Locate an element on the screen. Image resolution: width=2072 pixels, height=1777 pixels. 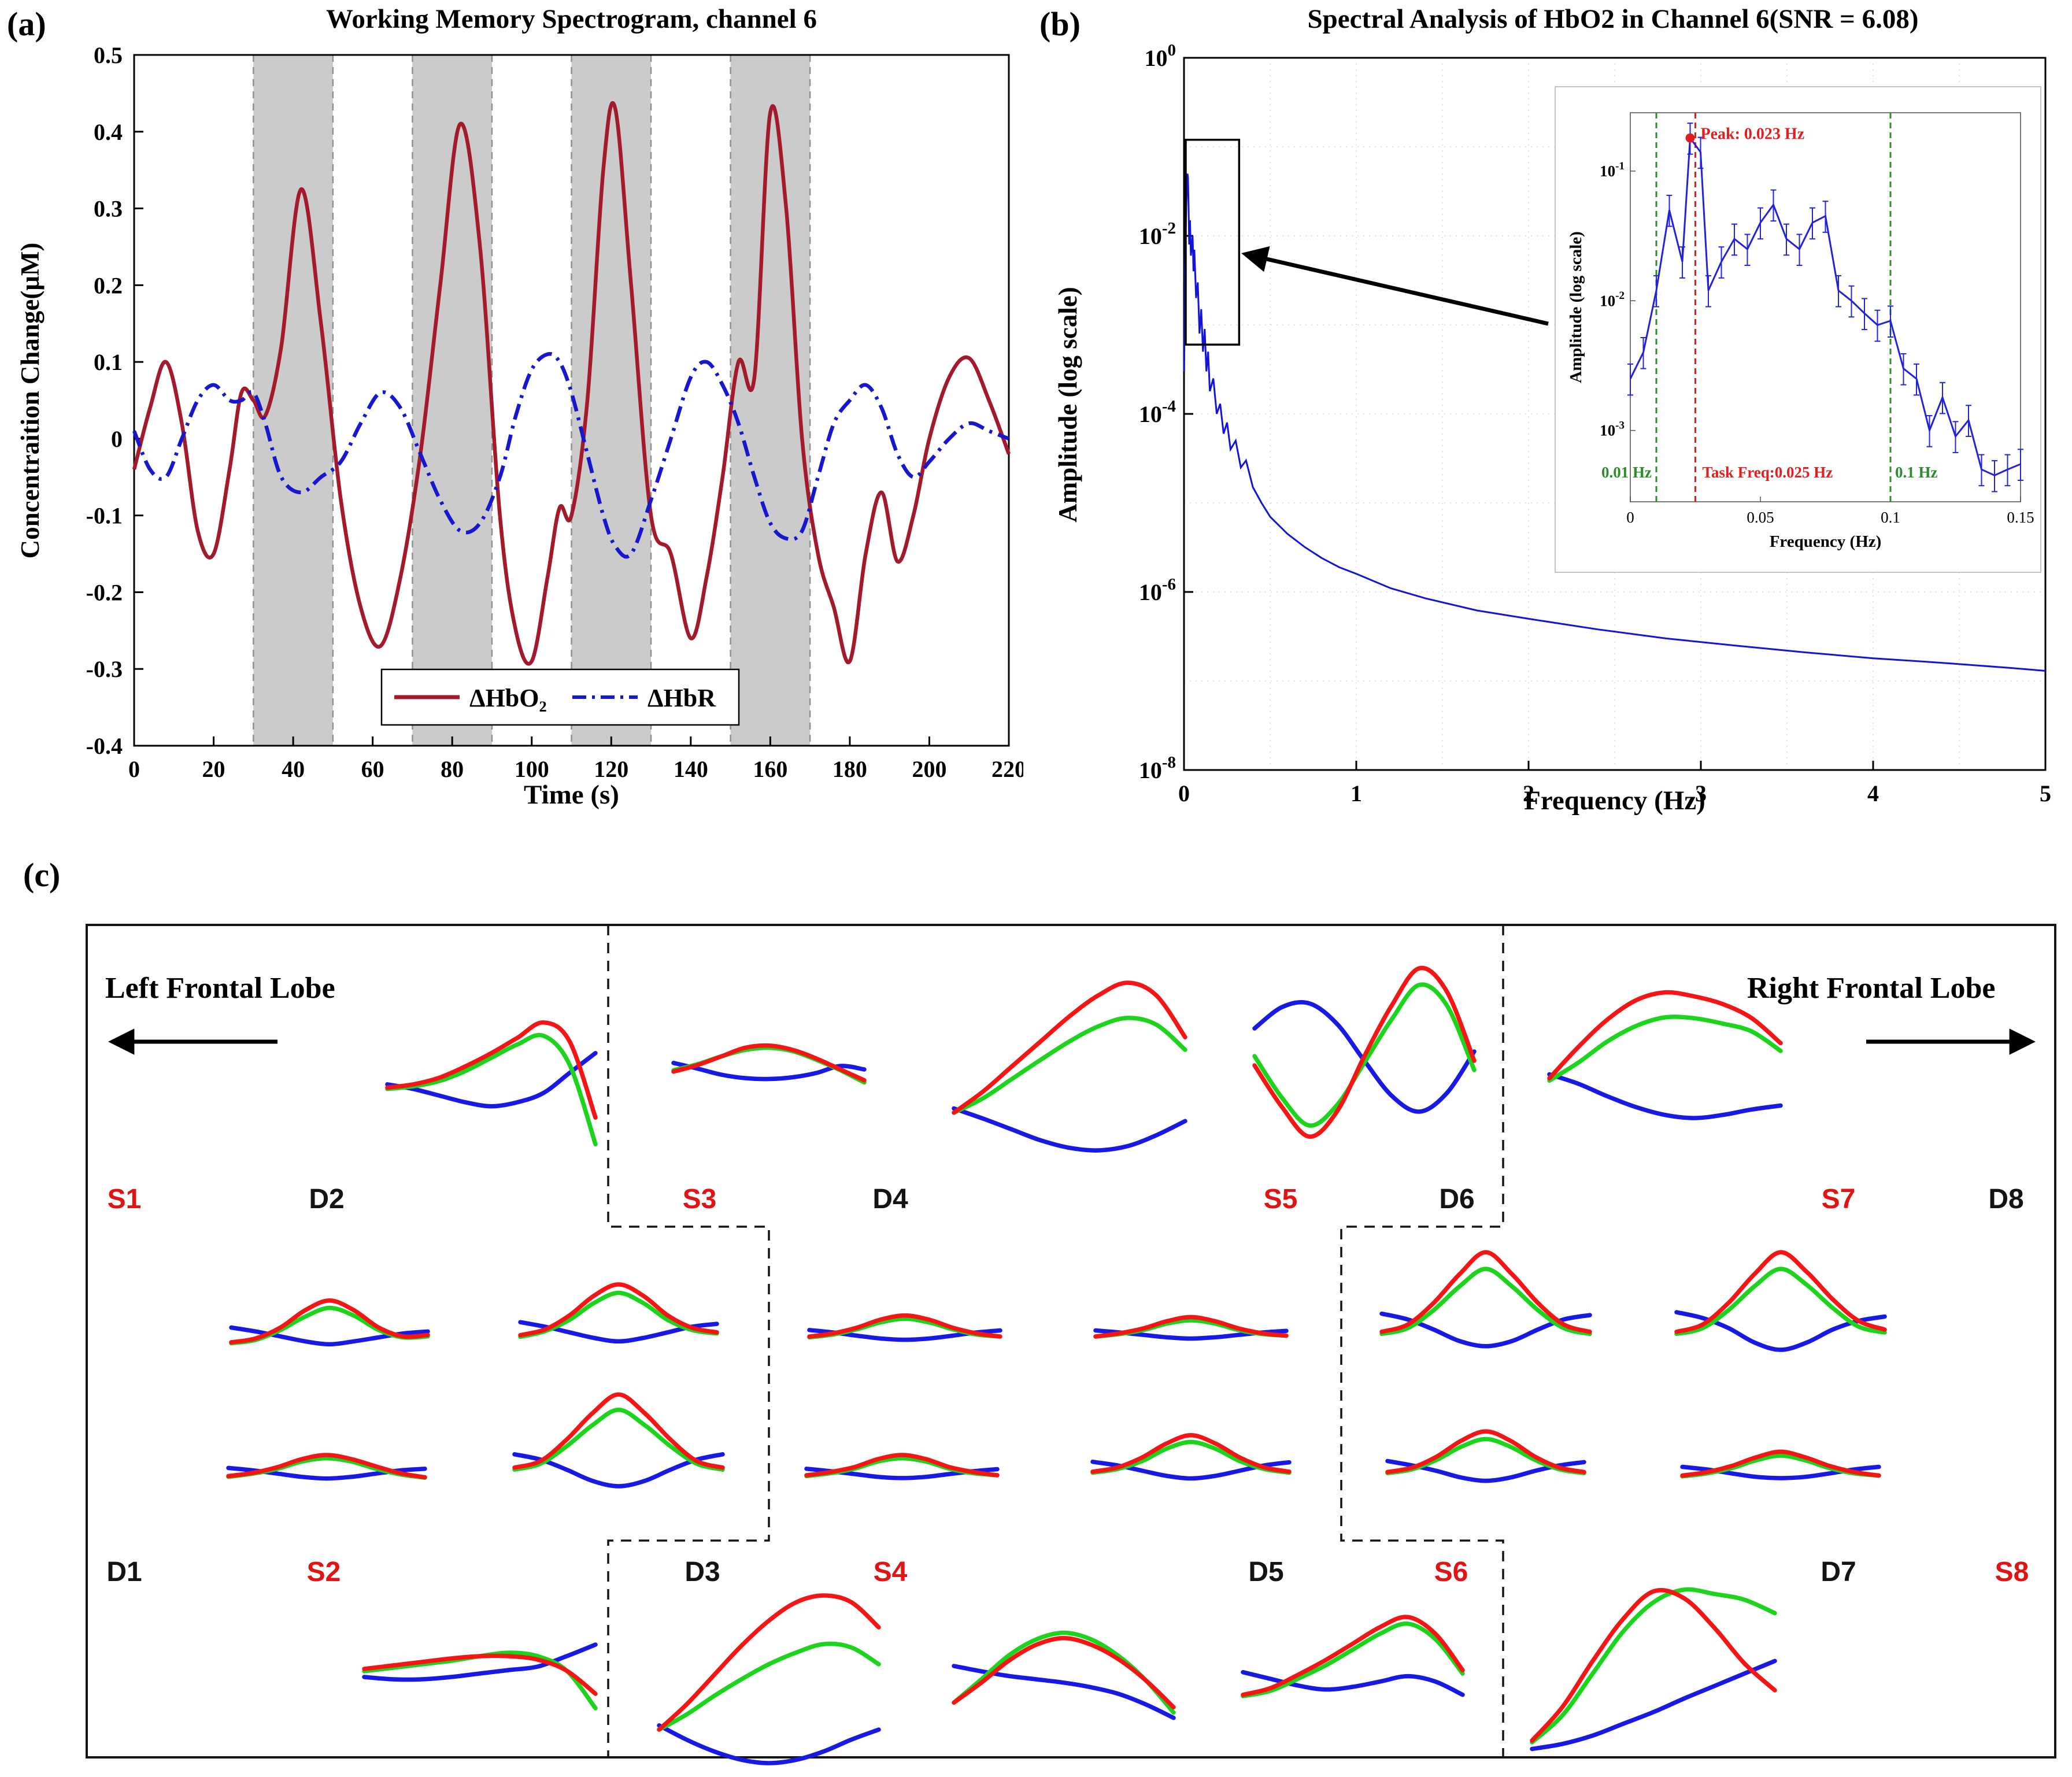
optode-label-D5: D5 is located at coordinates (1265, 1572).